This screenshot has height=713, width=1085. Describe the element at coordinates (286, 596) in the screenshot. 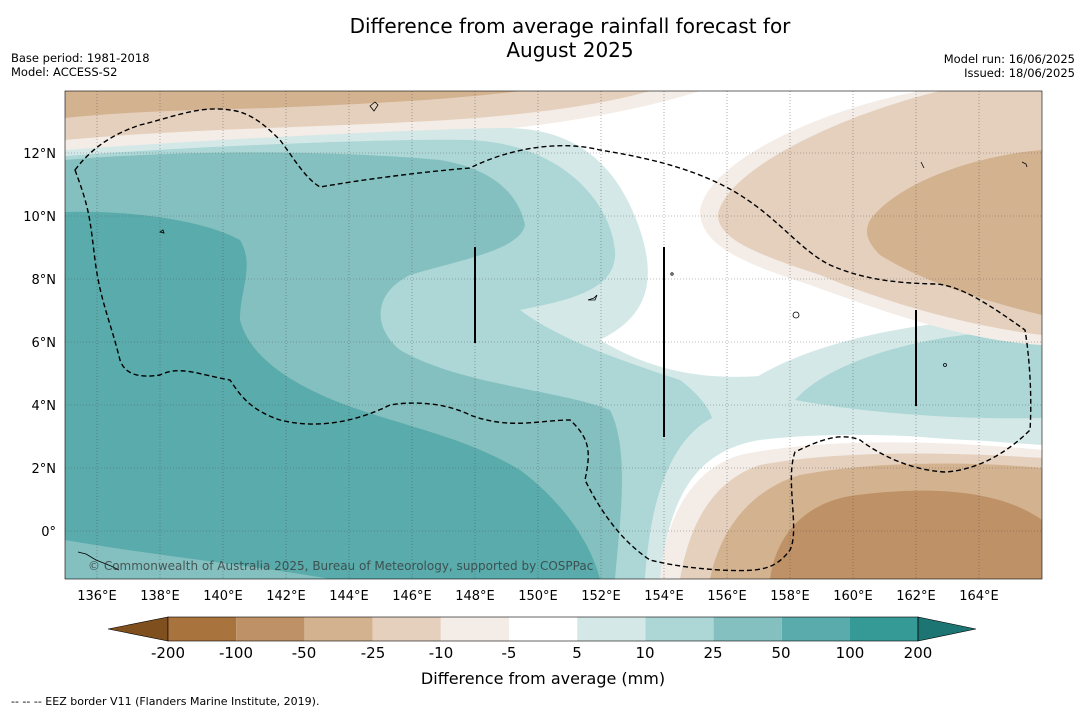

I see `lon-tick: 142°E` at that location.